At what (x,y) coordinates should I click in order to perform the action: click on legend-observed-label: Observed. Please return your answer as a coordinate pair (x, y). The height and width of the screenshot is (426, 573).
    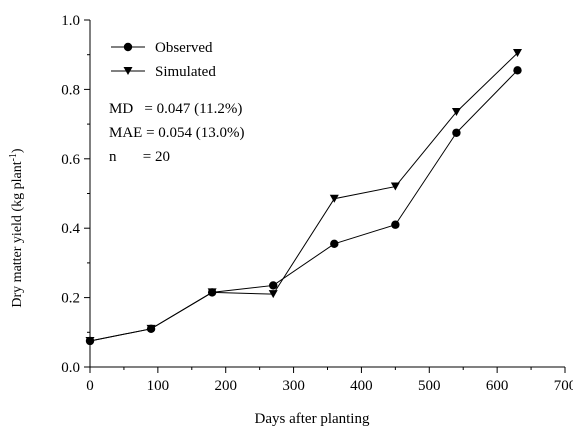
    Looking at the image, I should click on (184, 48).